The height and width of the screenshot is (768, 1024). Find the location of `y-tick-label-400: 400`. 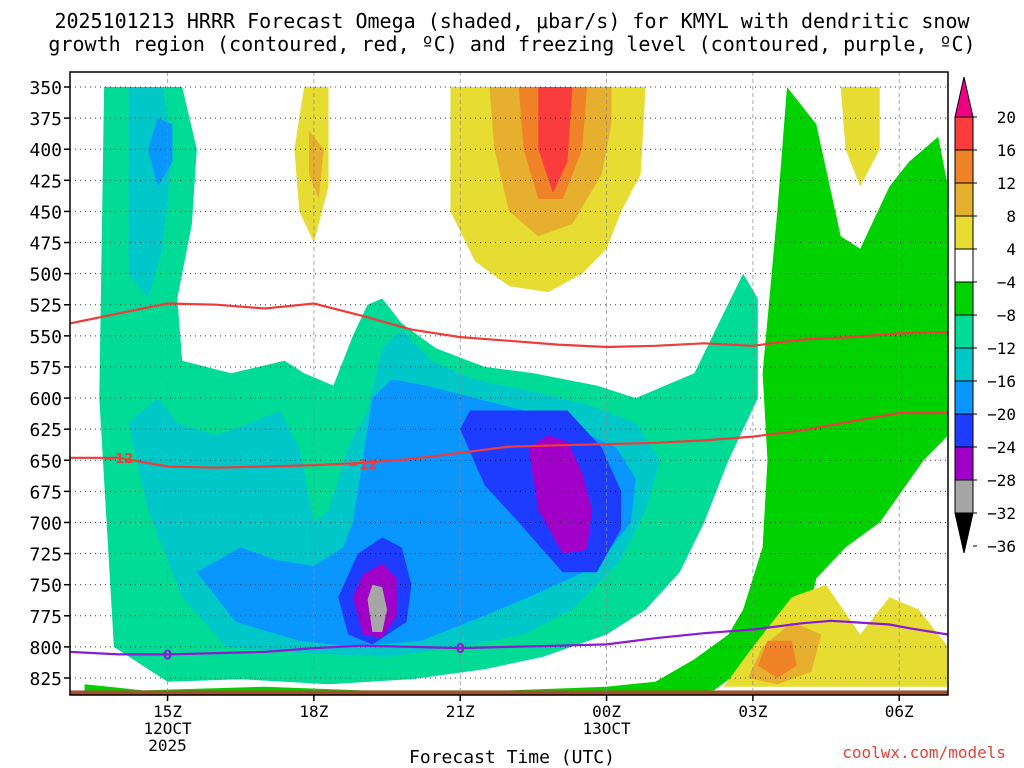

y-tick-label-400: 400 is located at coordinates (45, 150).